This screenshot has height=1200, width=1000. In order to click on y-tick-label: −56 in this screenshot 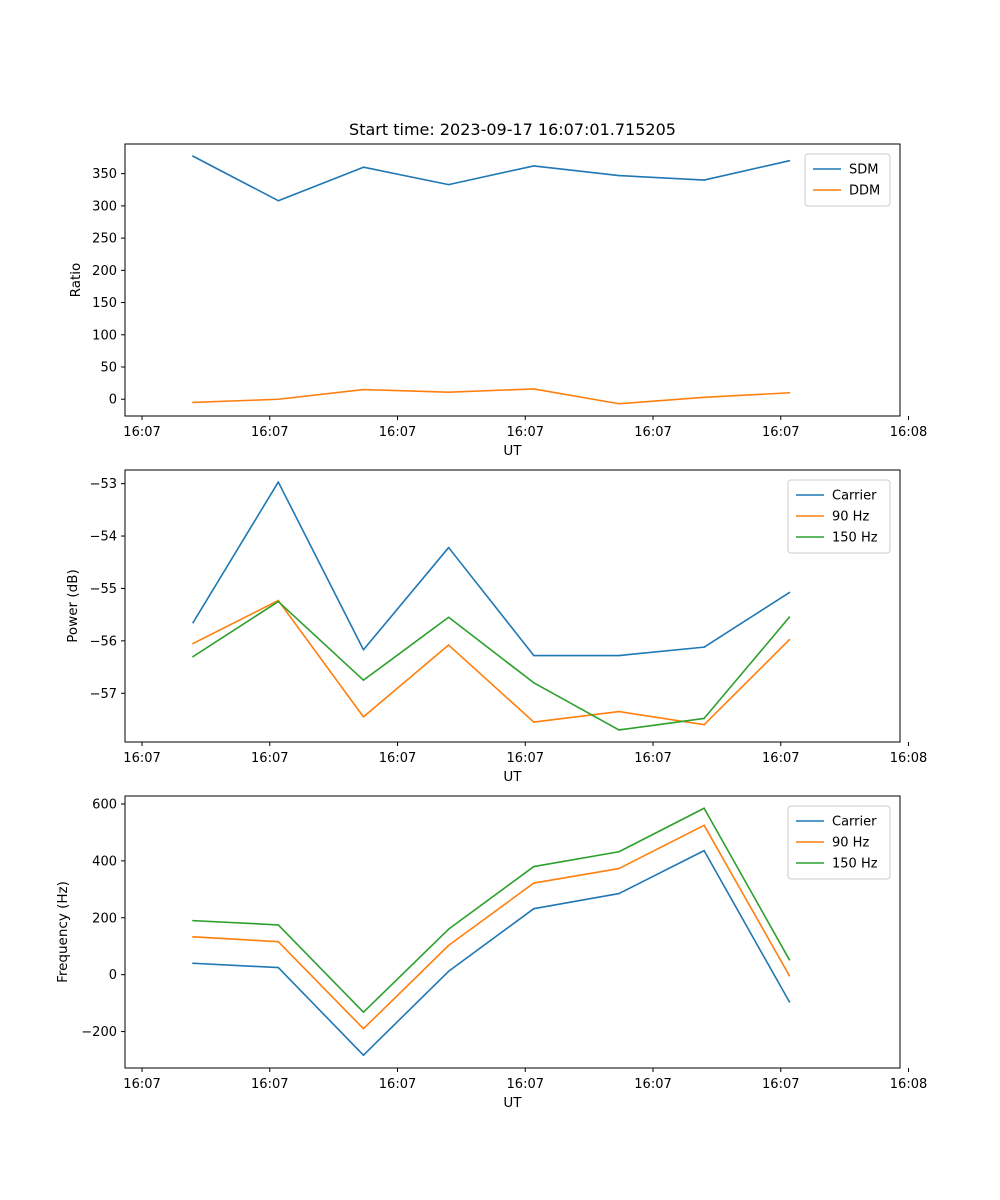, I will do `click(103, 641)`.